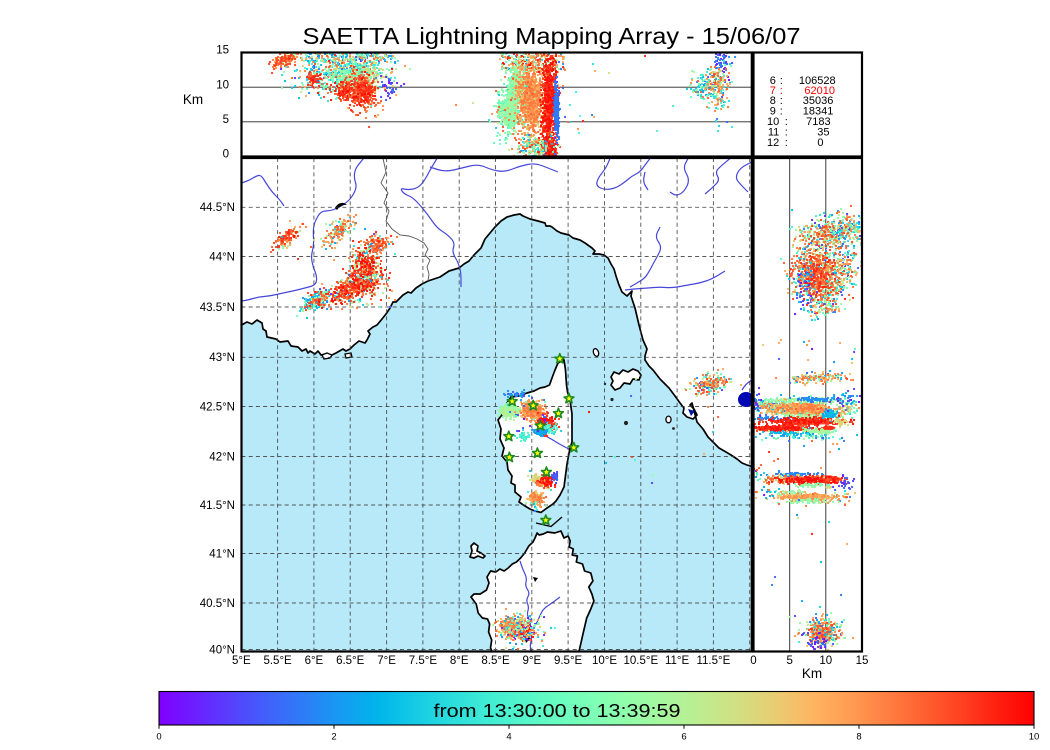 This screenshot has width=1050, height=750. What do you see at coordinates (773, 133) in the screenshot?
I see `svg-text: 11` at bounding box center [773, 133].